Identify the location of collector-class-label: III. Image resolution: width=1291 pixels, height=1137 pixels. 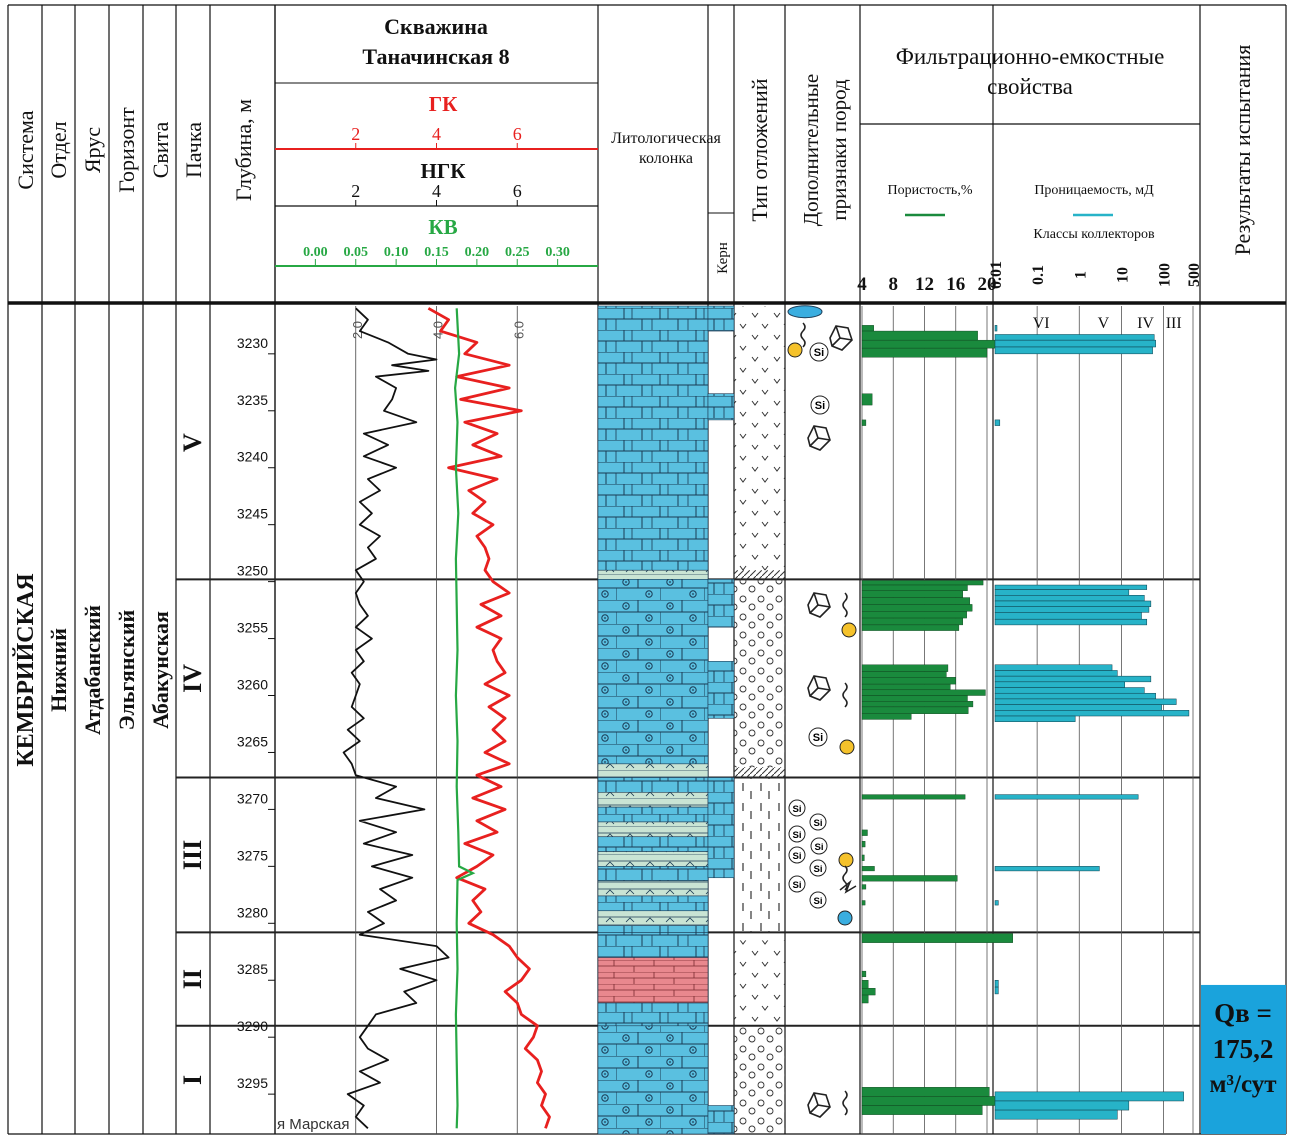
(1174, 323).